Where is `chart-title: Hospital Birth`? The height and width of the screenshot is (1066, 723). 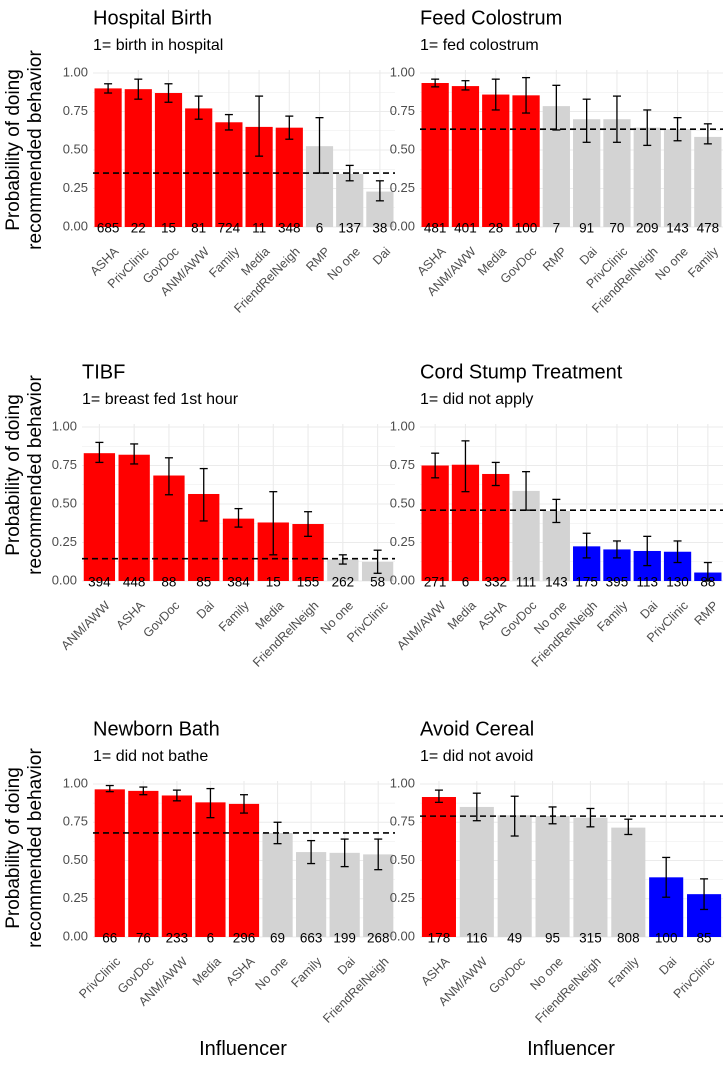
chart-title: Hospital Birth is located at coordinates (152, 18).